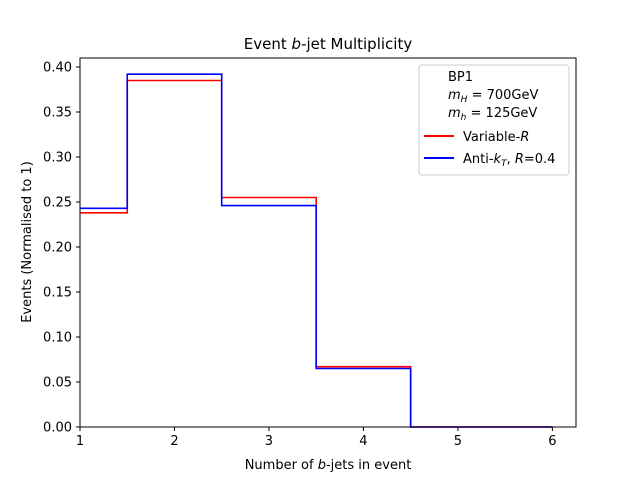 The width and height of the screenshot is (640, 480). Describe the element at coordinates (493, 96) in the screenshot. I see `legend-header-mH: mH = 700GeV` at that location.